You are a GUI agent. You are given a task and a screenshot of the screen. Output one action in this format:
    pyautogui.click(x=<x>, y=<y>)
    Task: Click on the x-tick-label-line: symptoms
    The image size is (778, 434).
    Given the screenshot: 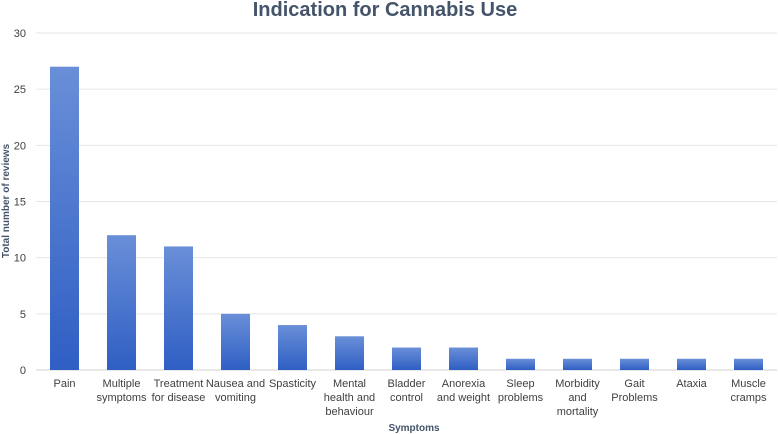 What is the action you would take?
    pyautogui.click(x=121, y=398)
    